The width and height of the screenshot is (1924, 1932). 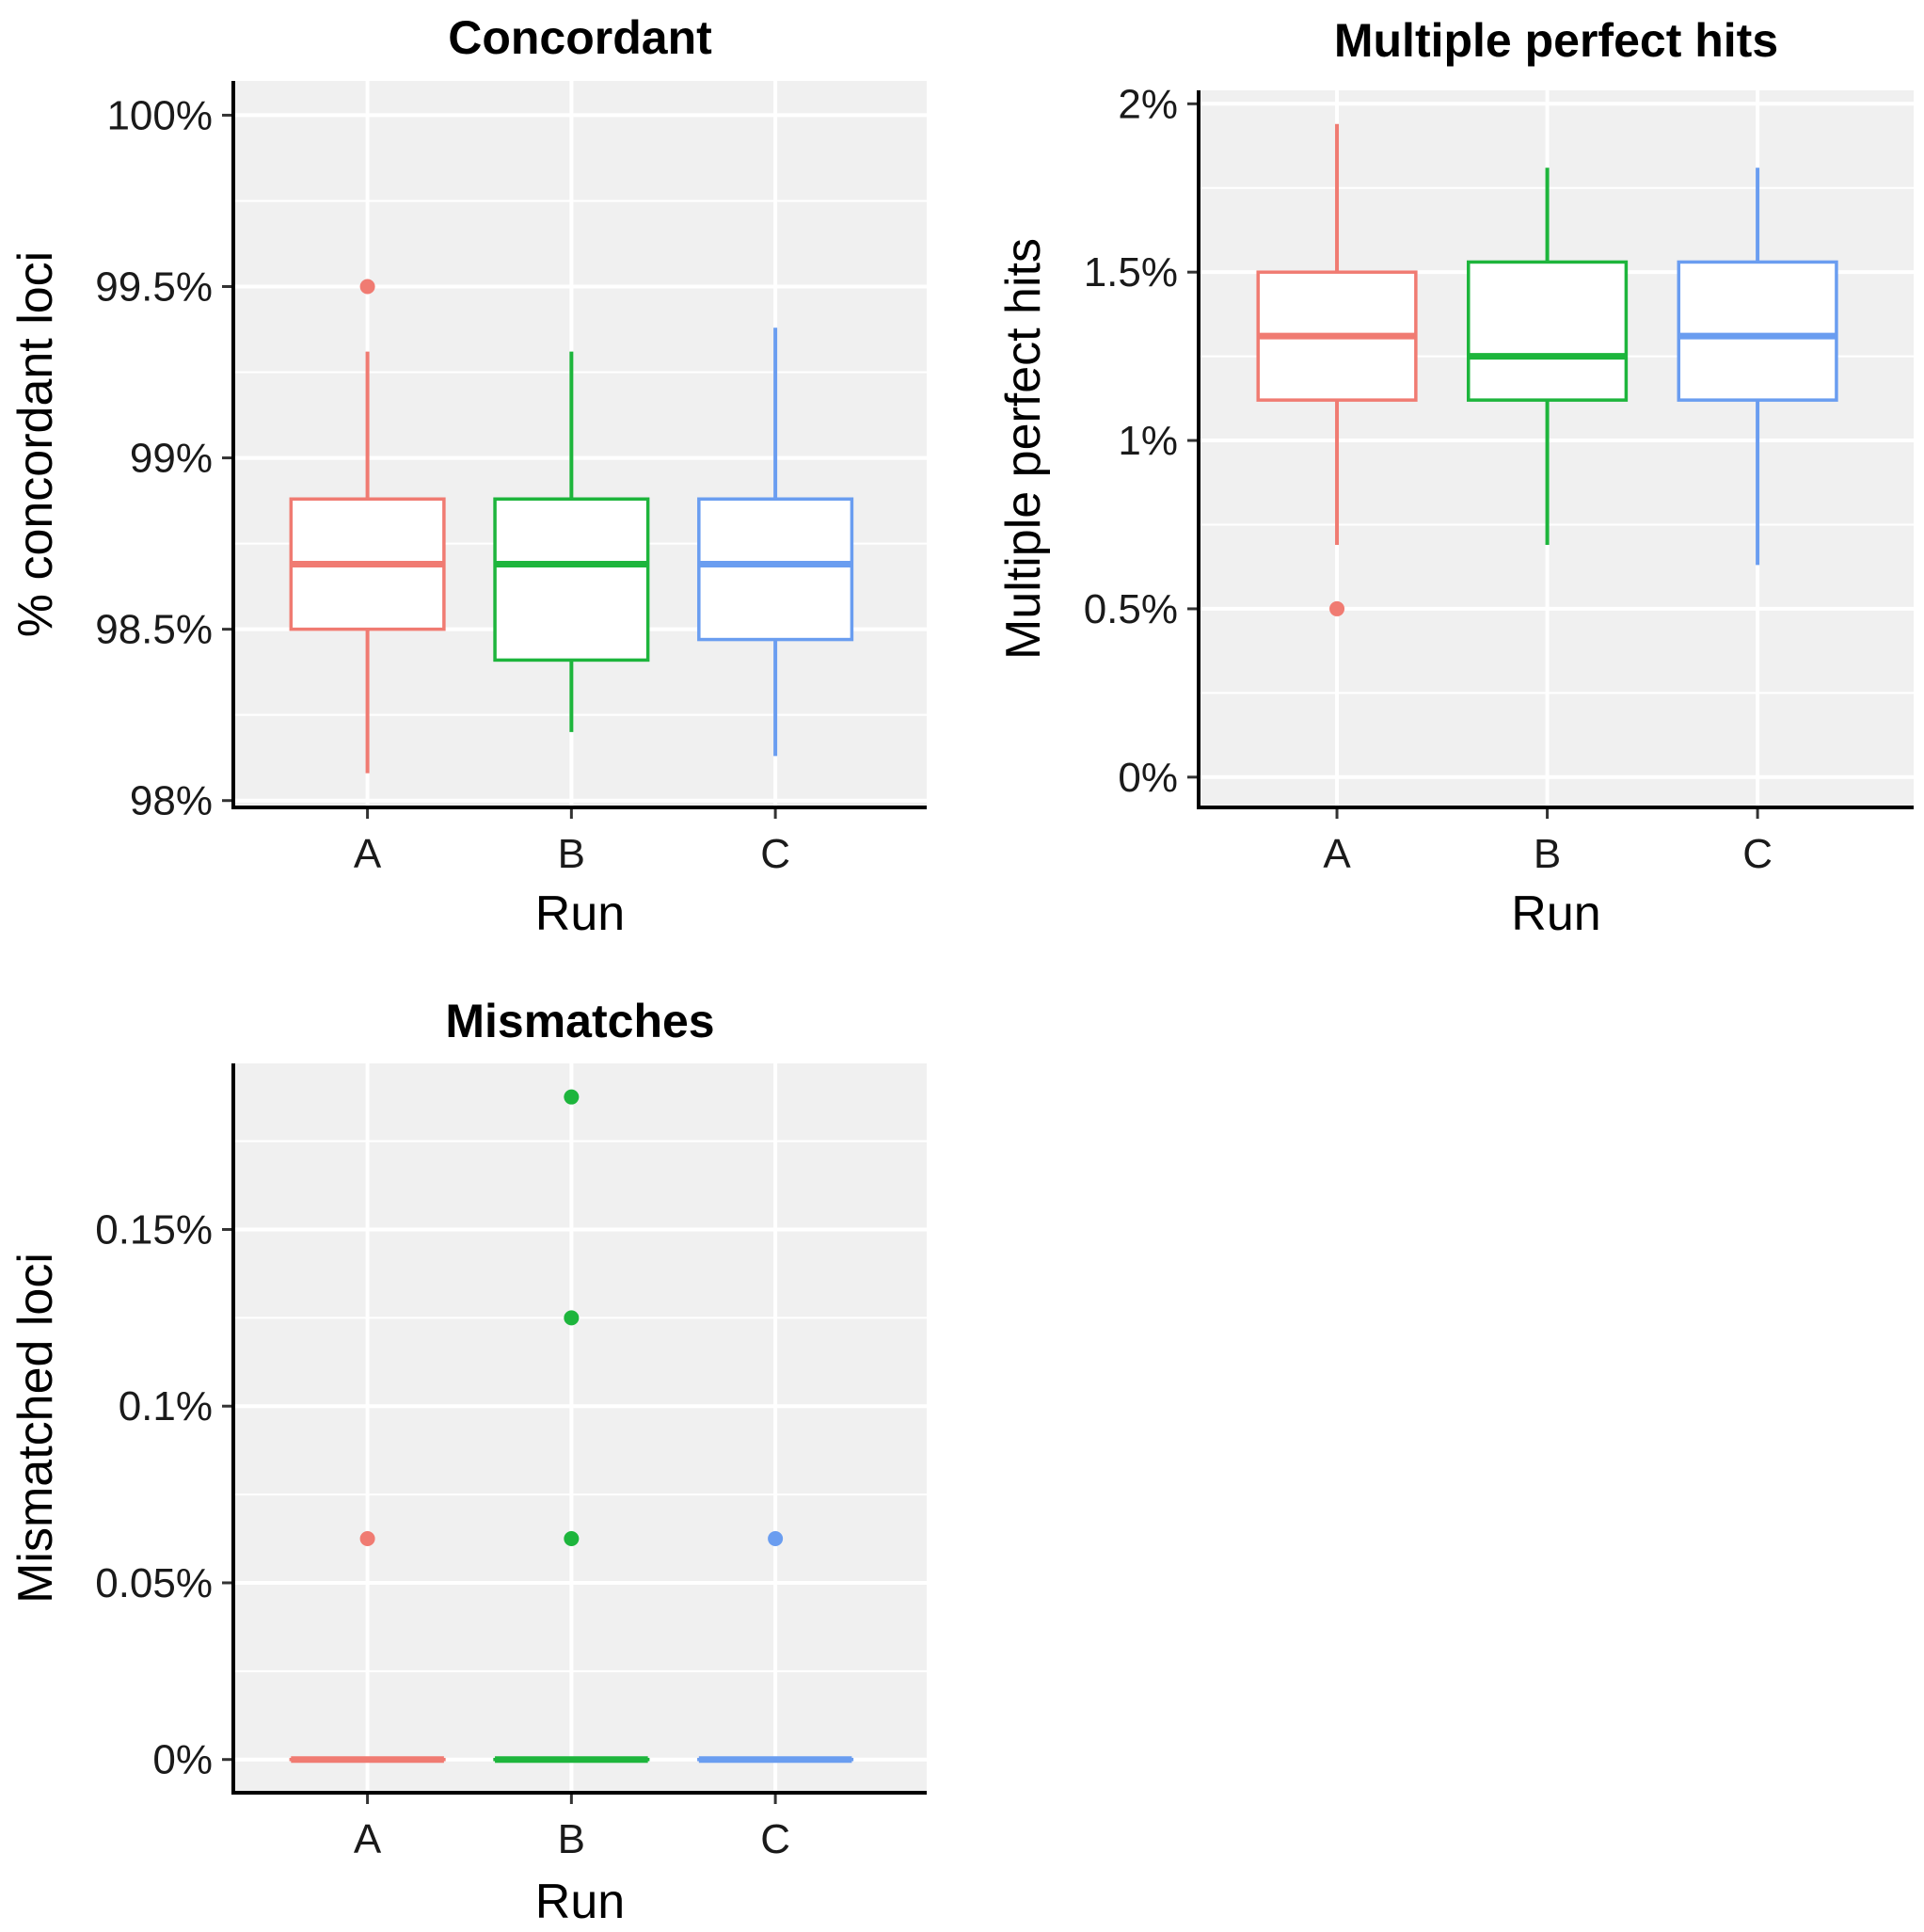 What do you see at coordinates (579, 1021) in the screenshot?
I see `chart-title: Mismatches` at bounding box center [579, 1021].